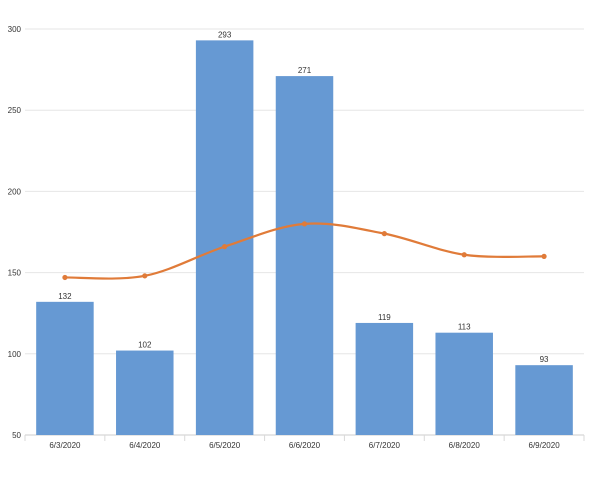 The height and width of the screenshot is (477, 602). Describe the element at coordinates (145, 276) in the screenshot. I see `line-point-6/4/2020` at that location.